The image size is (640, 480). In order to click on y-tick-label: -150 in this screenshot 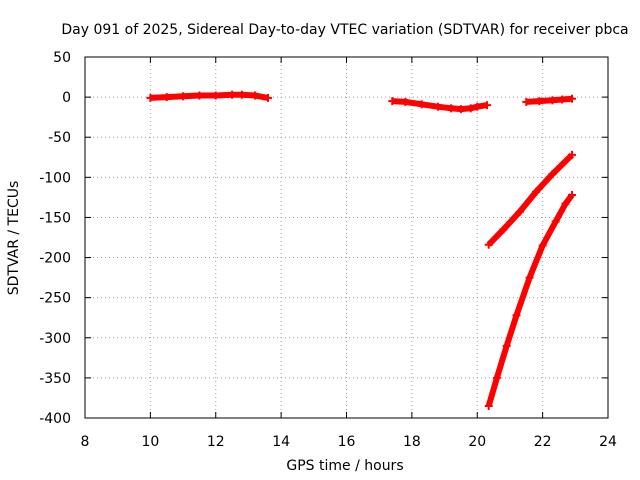, I will do `click(55, 218)`.